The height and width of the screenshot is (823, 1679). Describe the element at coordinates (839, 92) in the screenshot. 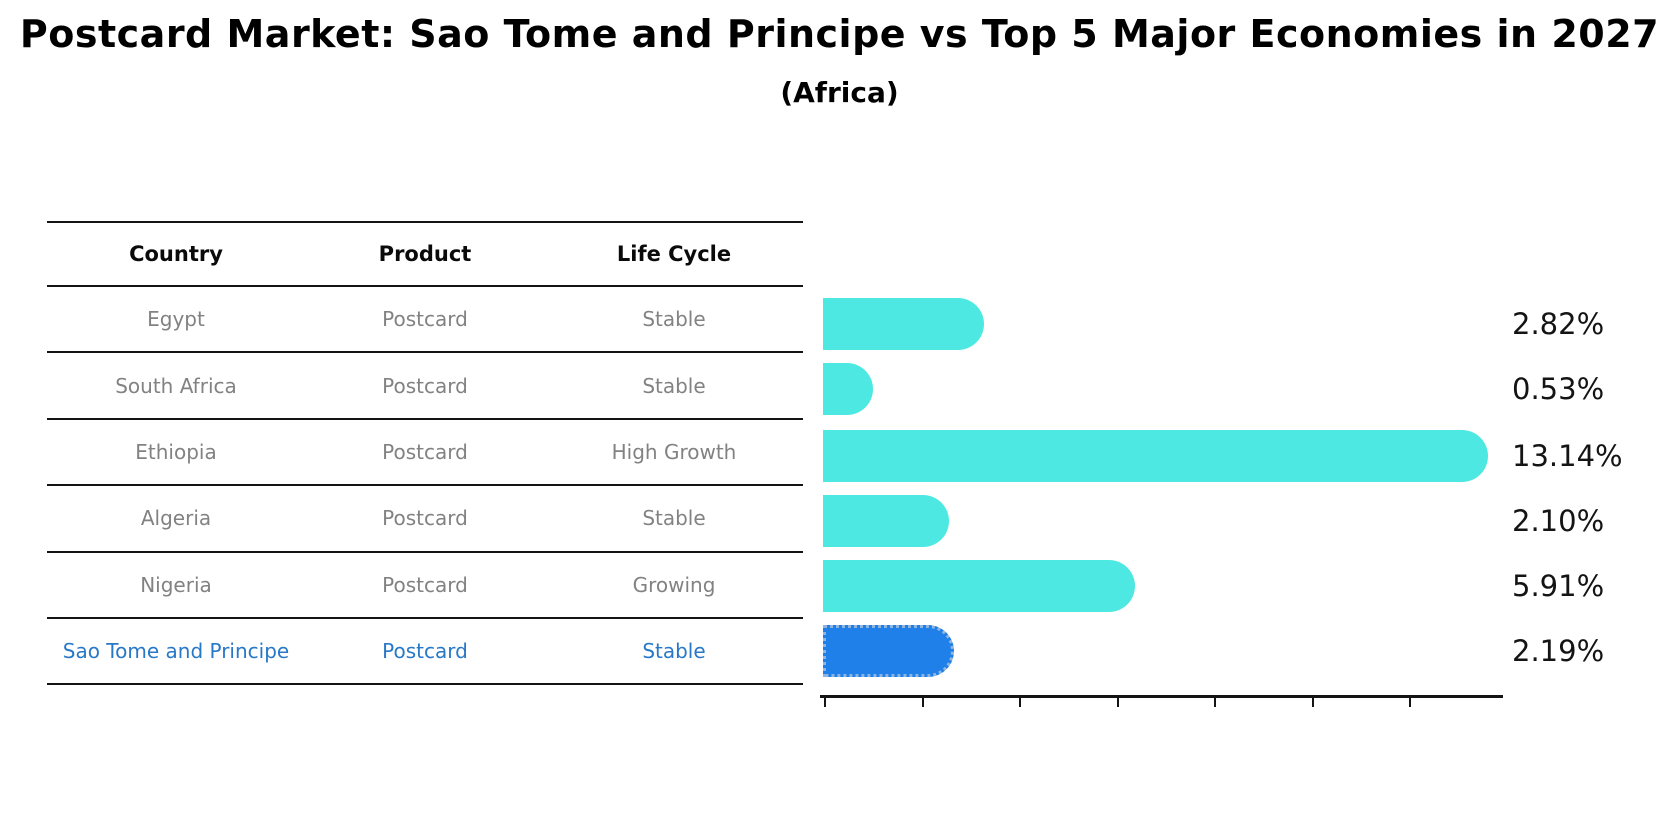

I see `chart-subtitle: (Africa)` at that location.